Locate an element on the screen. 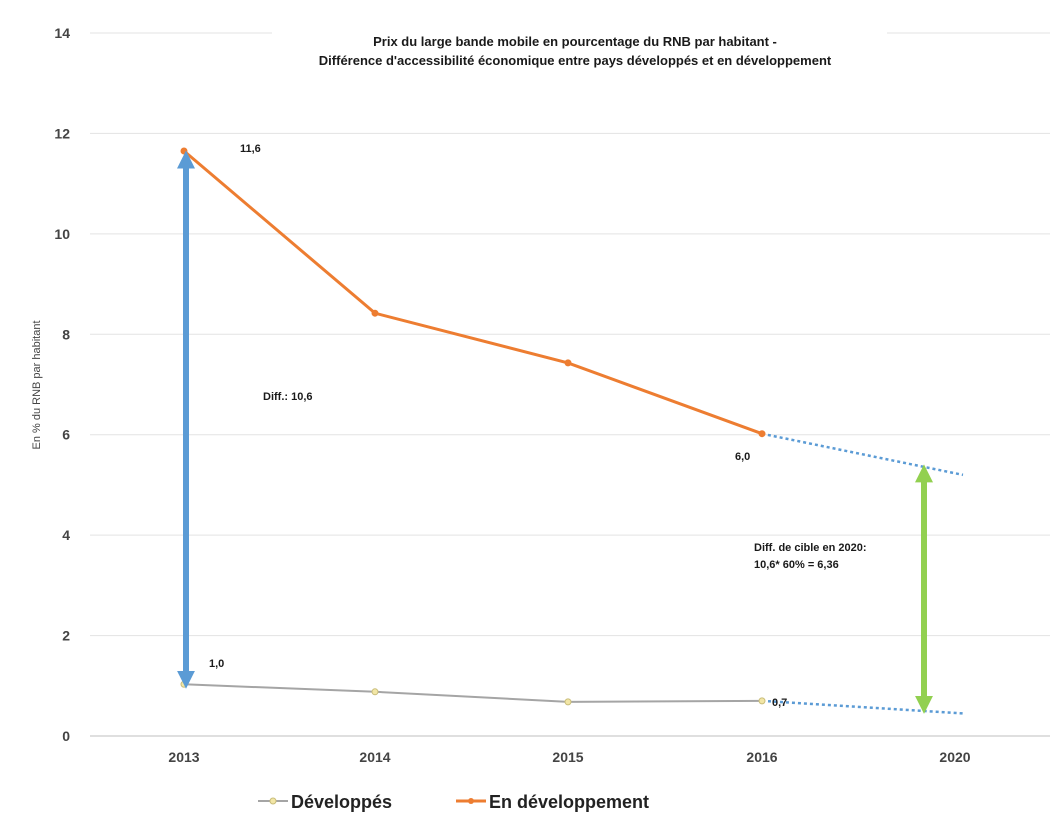 The image size is (1054, 814). title-background is located at coordinates (579, 49).